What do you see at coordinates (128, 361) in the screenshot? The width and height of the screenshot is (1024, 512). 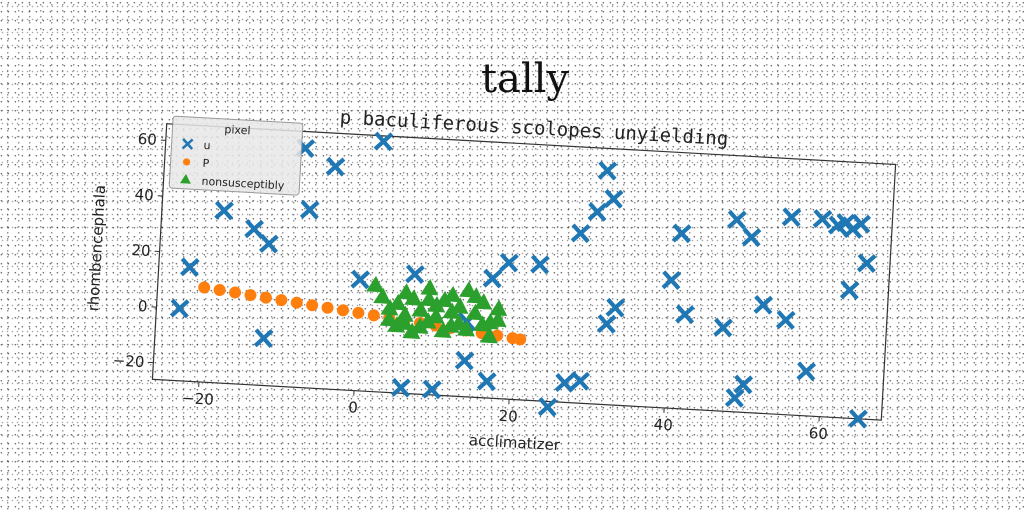 I see `y-tick-label: −20` at bounding box center [128, 361].